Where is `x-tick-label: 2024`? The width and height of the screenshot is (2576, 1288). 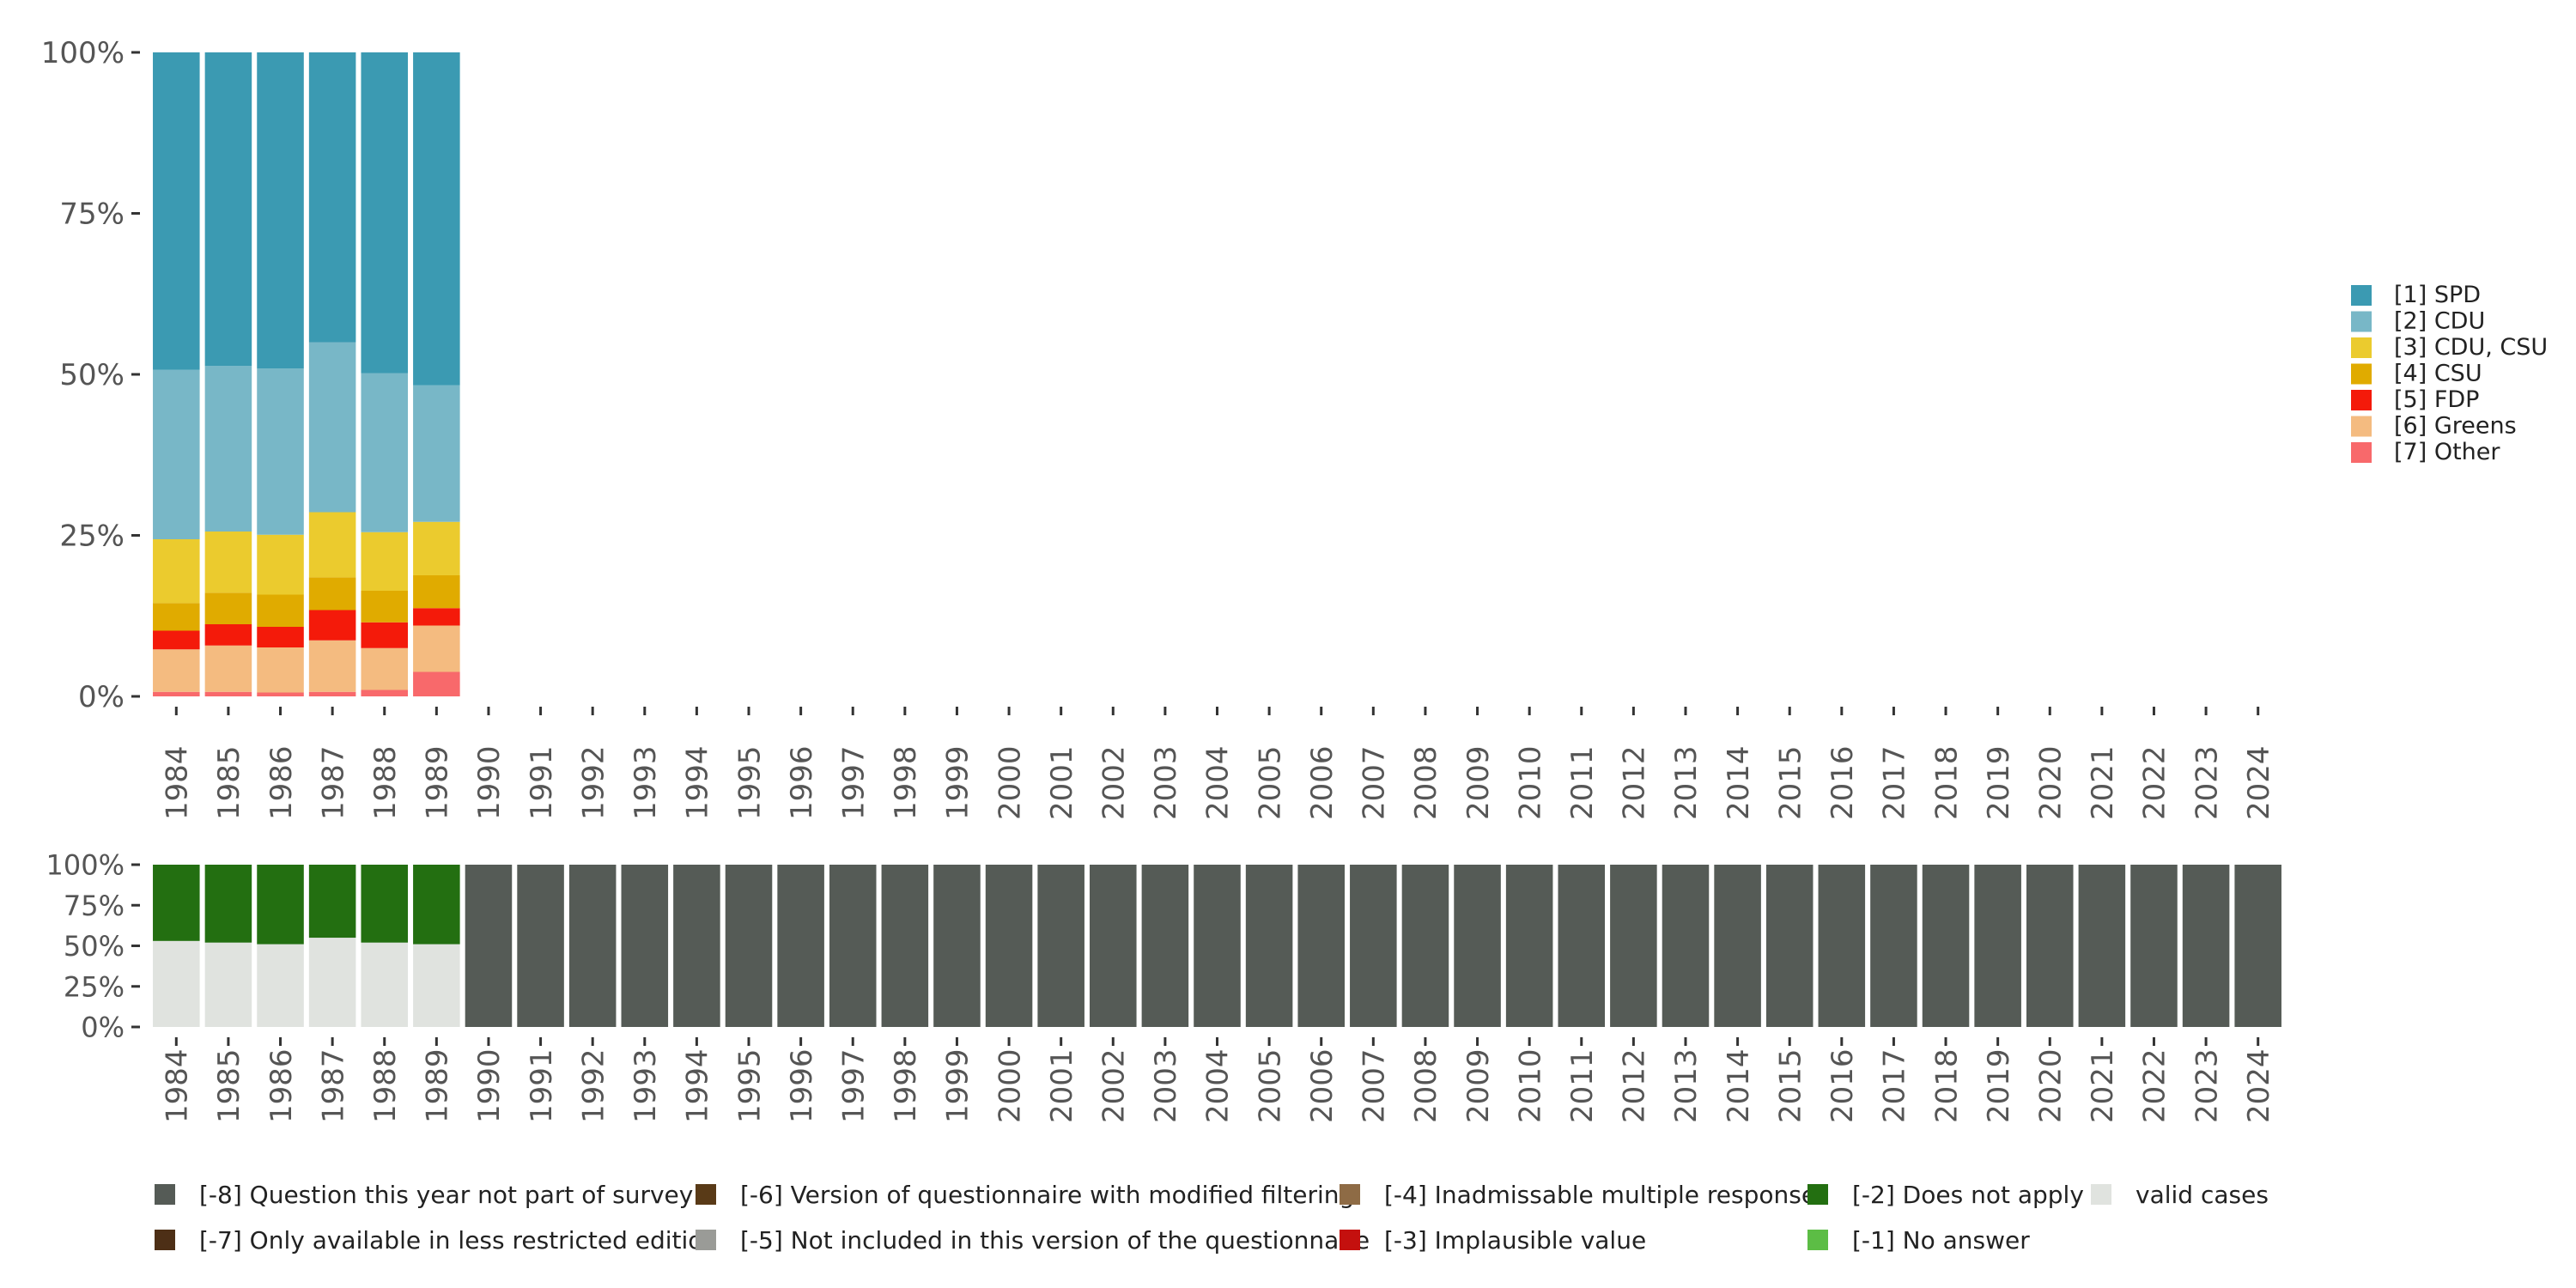 x-tick-label: 2024 is located at coordinates (2259, 1085).